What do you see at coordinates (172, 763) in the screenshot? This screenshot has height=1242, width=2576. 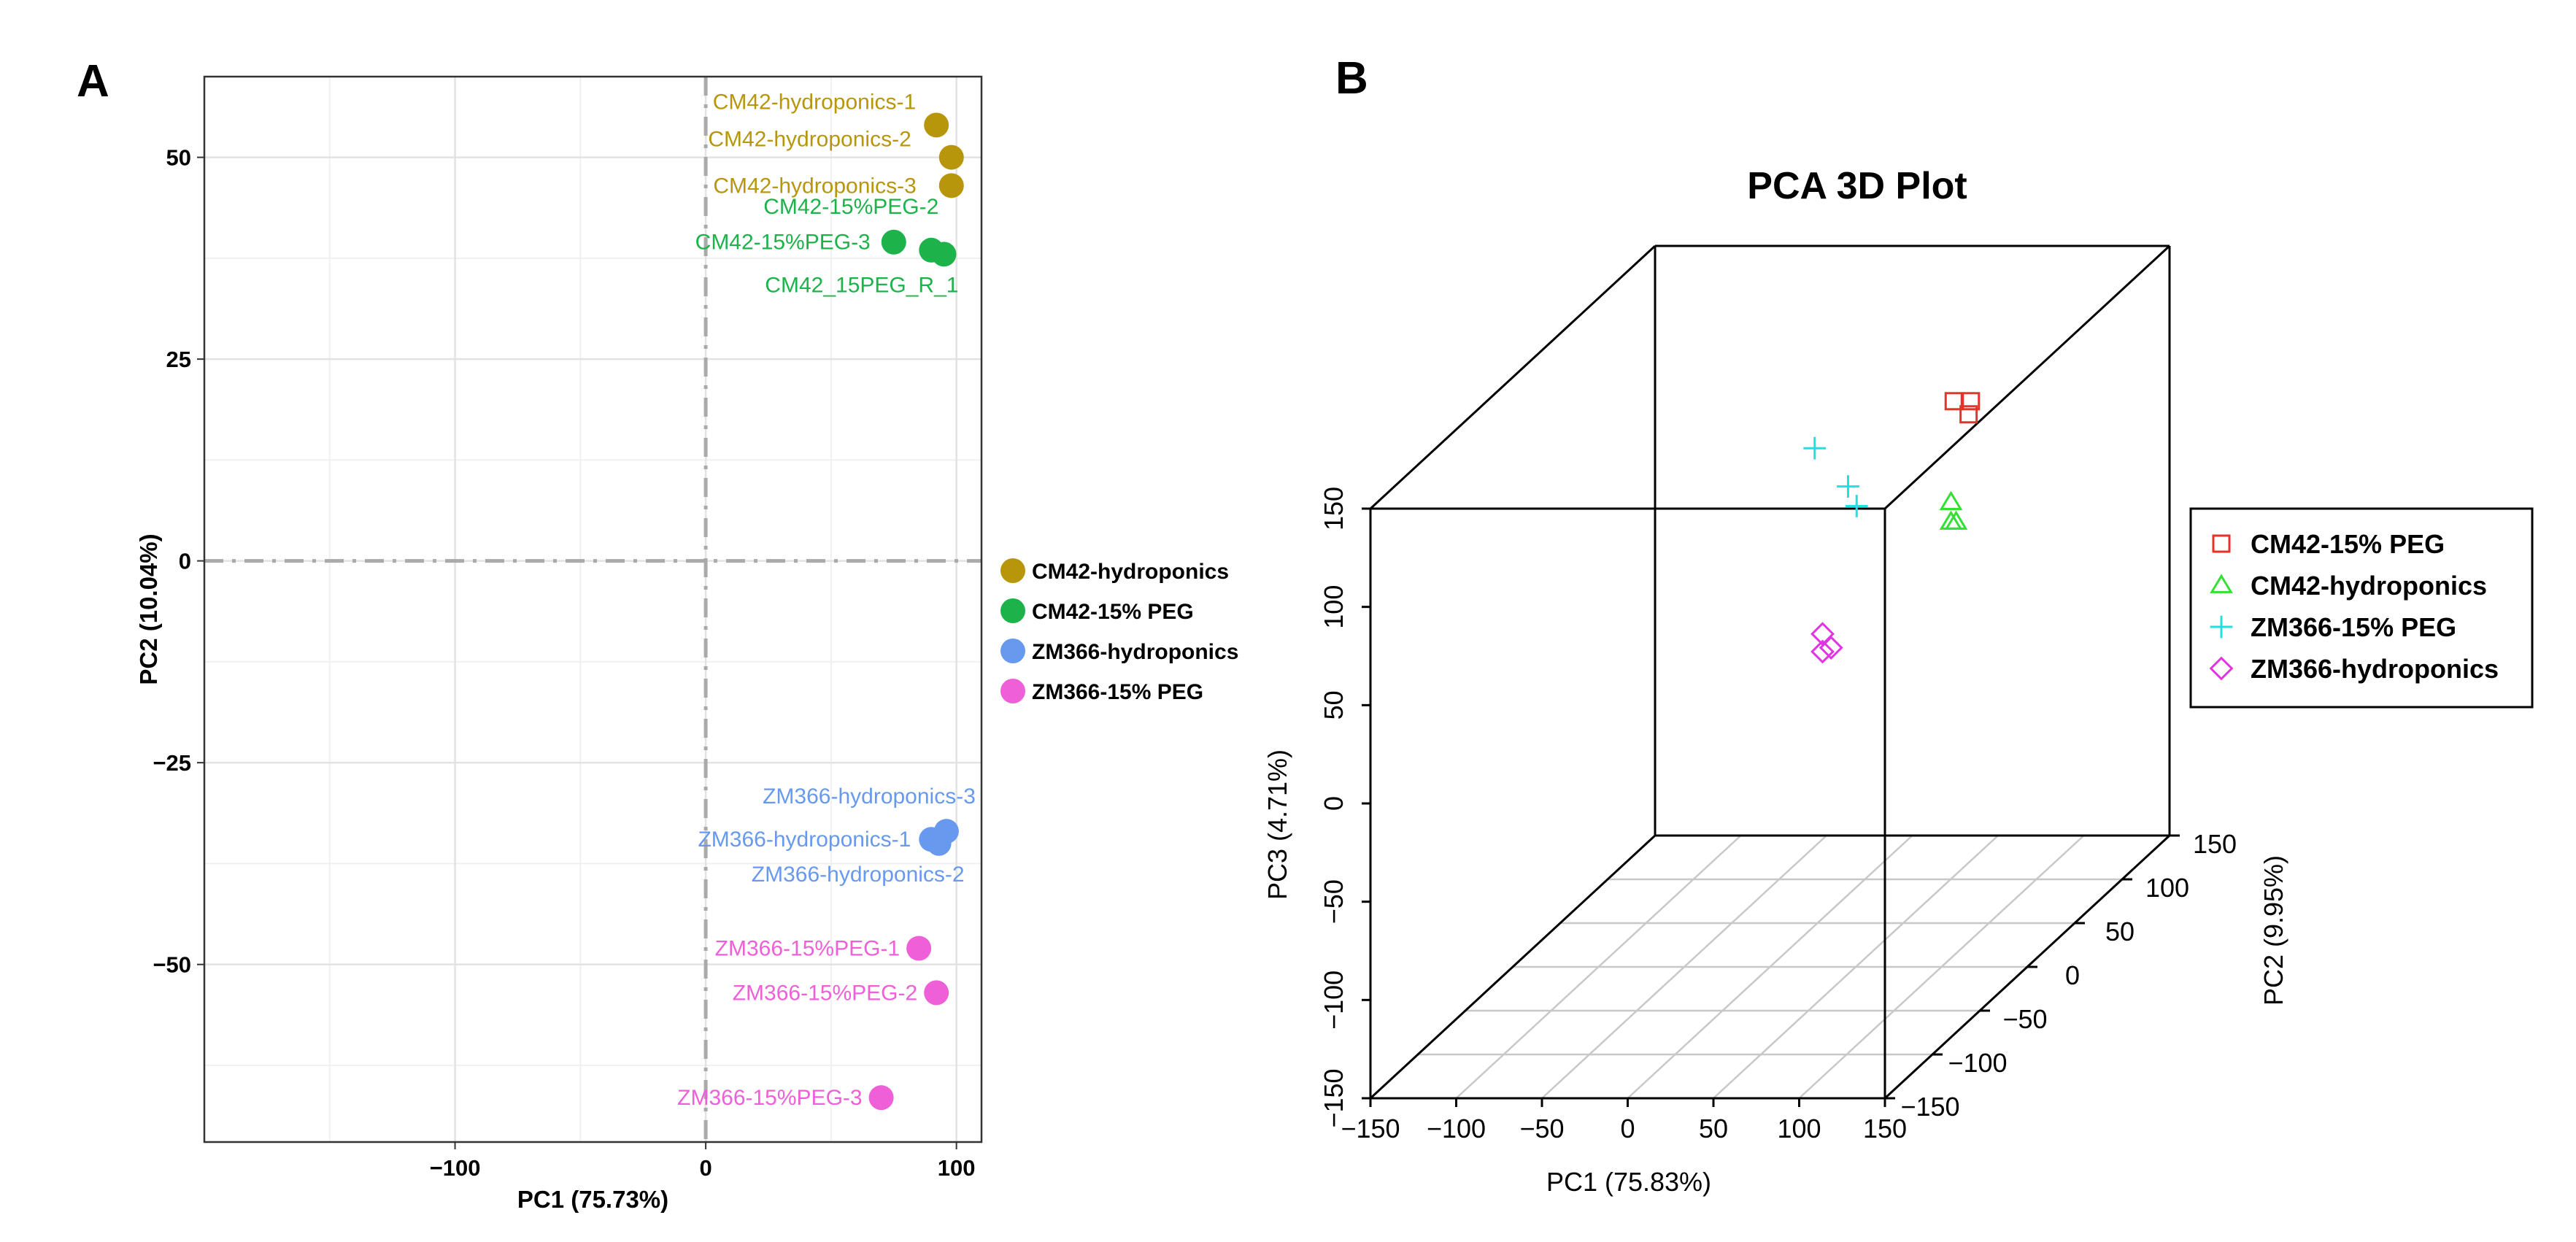 I see `y-tick-label: −25` at bounding box center [172, 763].